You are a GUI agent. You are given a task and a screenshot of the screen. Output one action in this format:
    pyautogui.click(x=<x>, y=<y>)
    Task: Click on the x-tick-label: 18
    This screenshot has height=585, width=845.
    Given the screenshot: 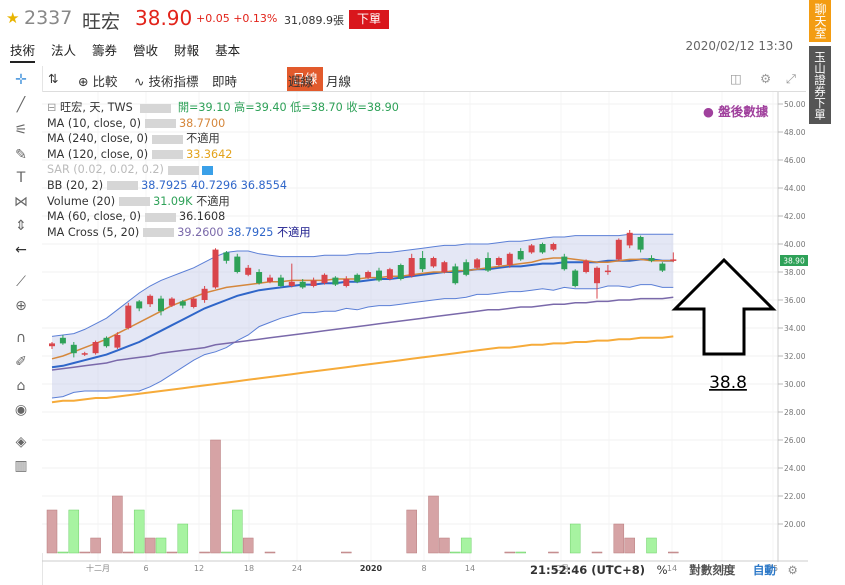 What is the action you would take?
    pyautogui.click(x=249, y=568)
    